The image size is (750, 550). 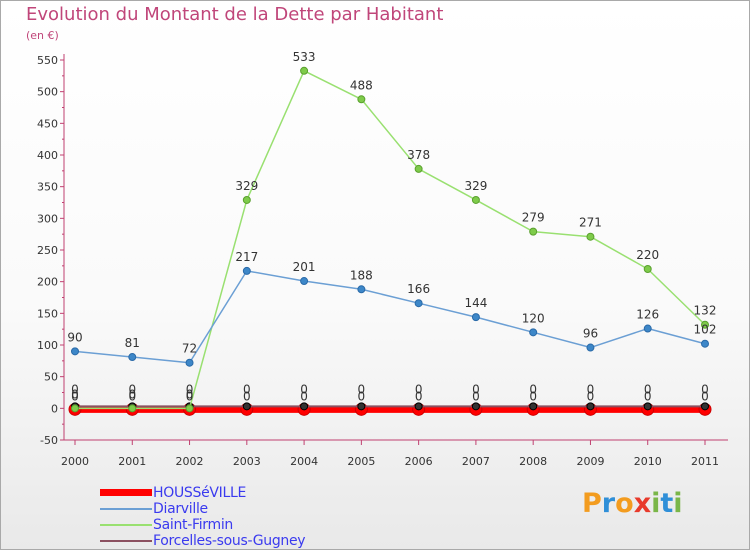 What do you see at coordinates (47, 282) in the screenshot?
I see `y-tick-label: 200` at bounding box center [47, 282].